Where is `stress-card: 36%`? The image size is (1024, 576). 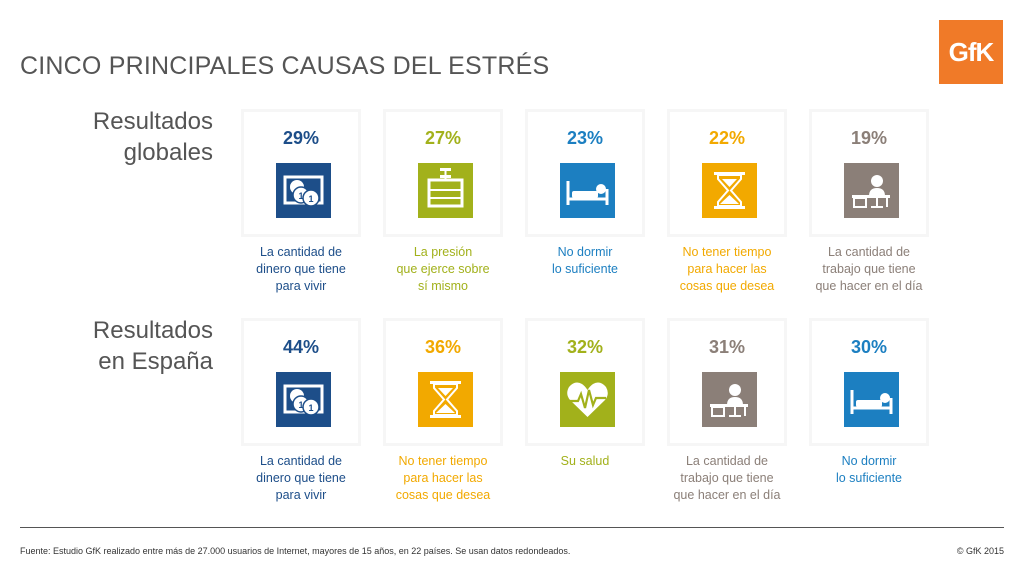
stress-card: 36% is located at coordinates (443, 382).